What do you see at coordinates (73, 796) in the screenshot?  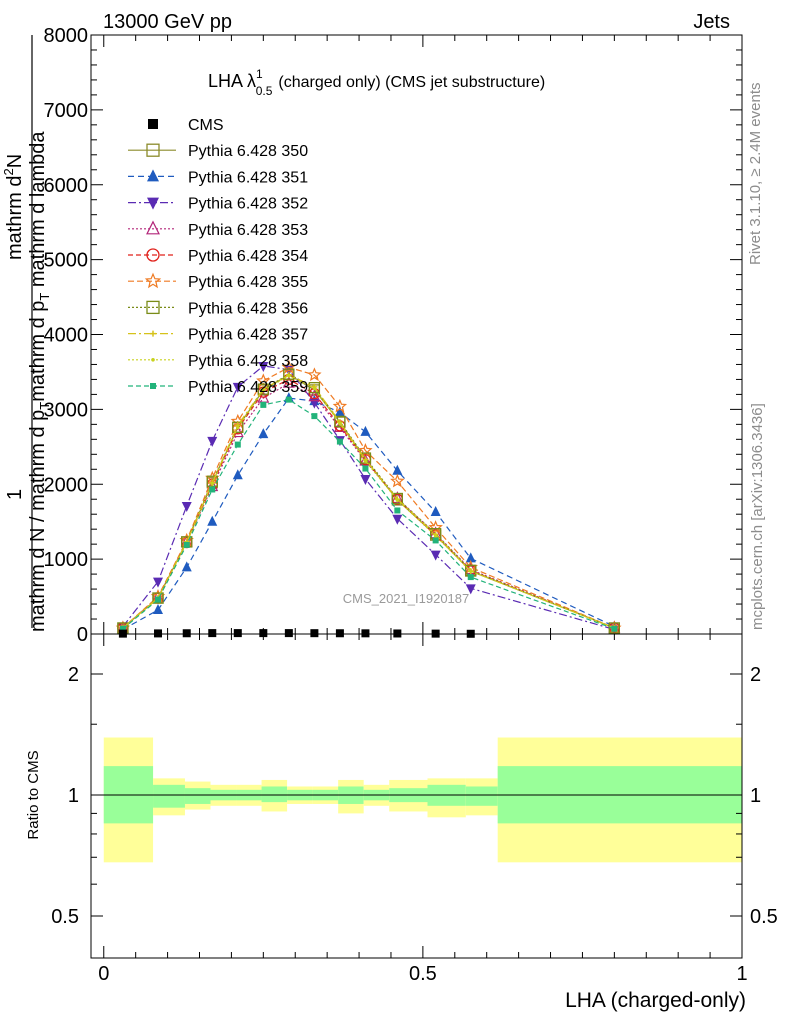 I see `ratio-y-tick-label: 1` at bounding box center [73, 796].